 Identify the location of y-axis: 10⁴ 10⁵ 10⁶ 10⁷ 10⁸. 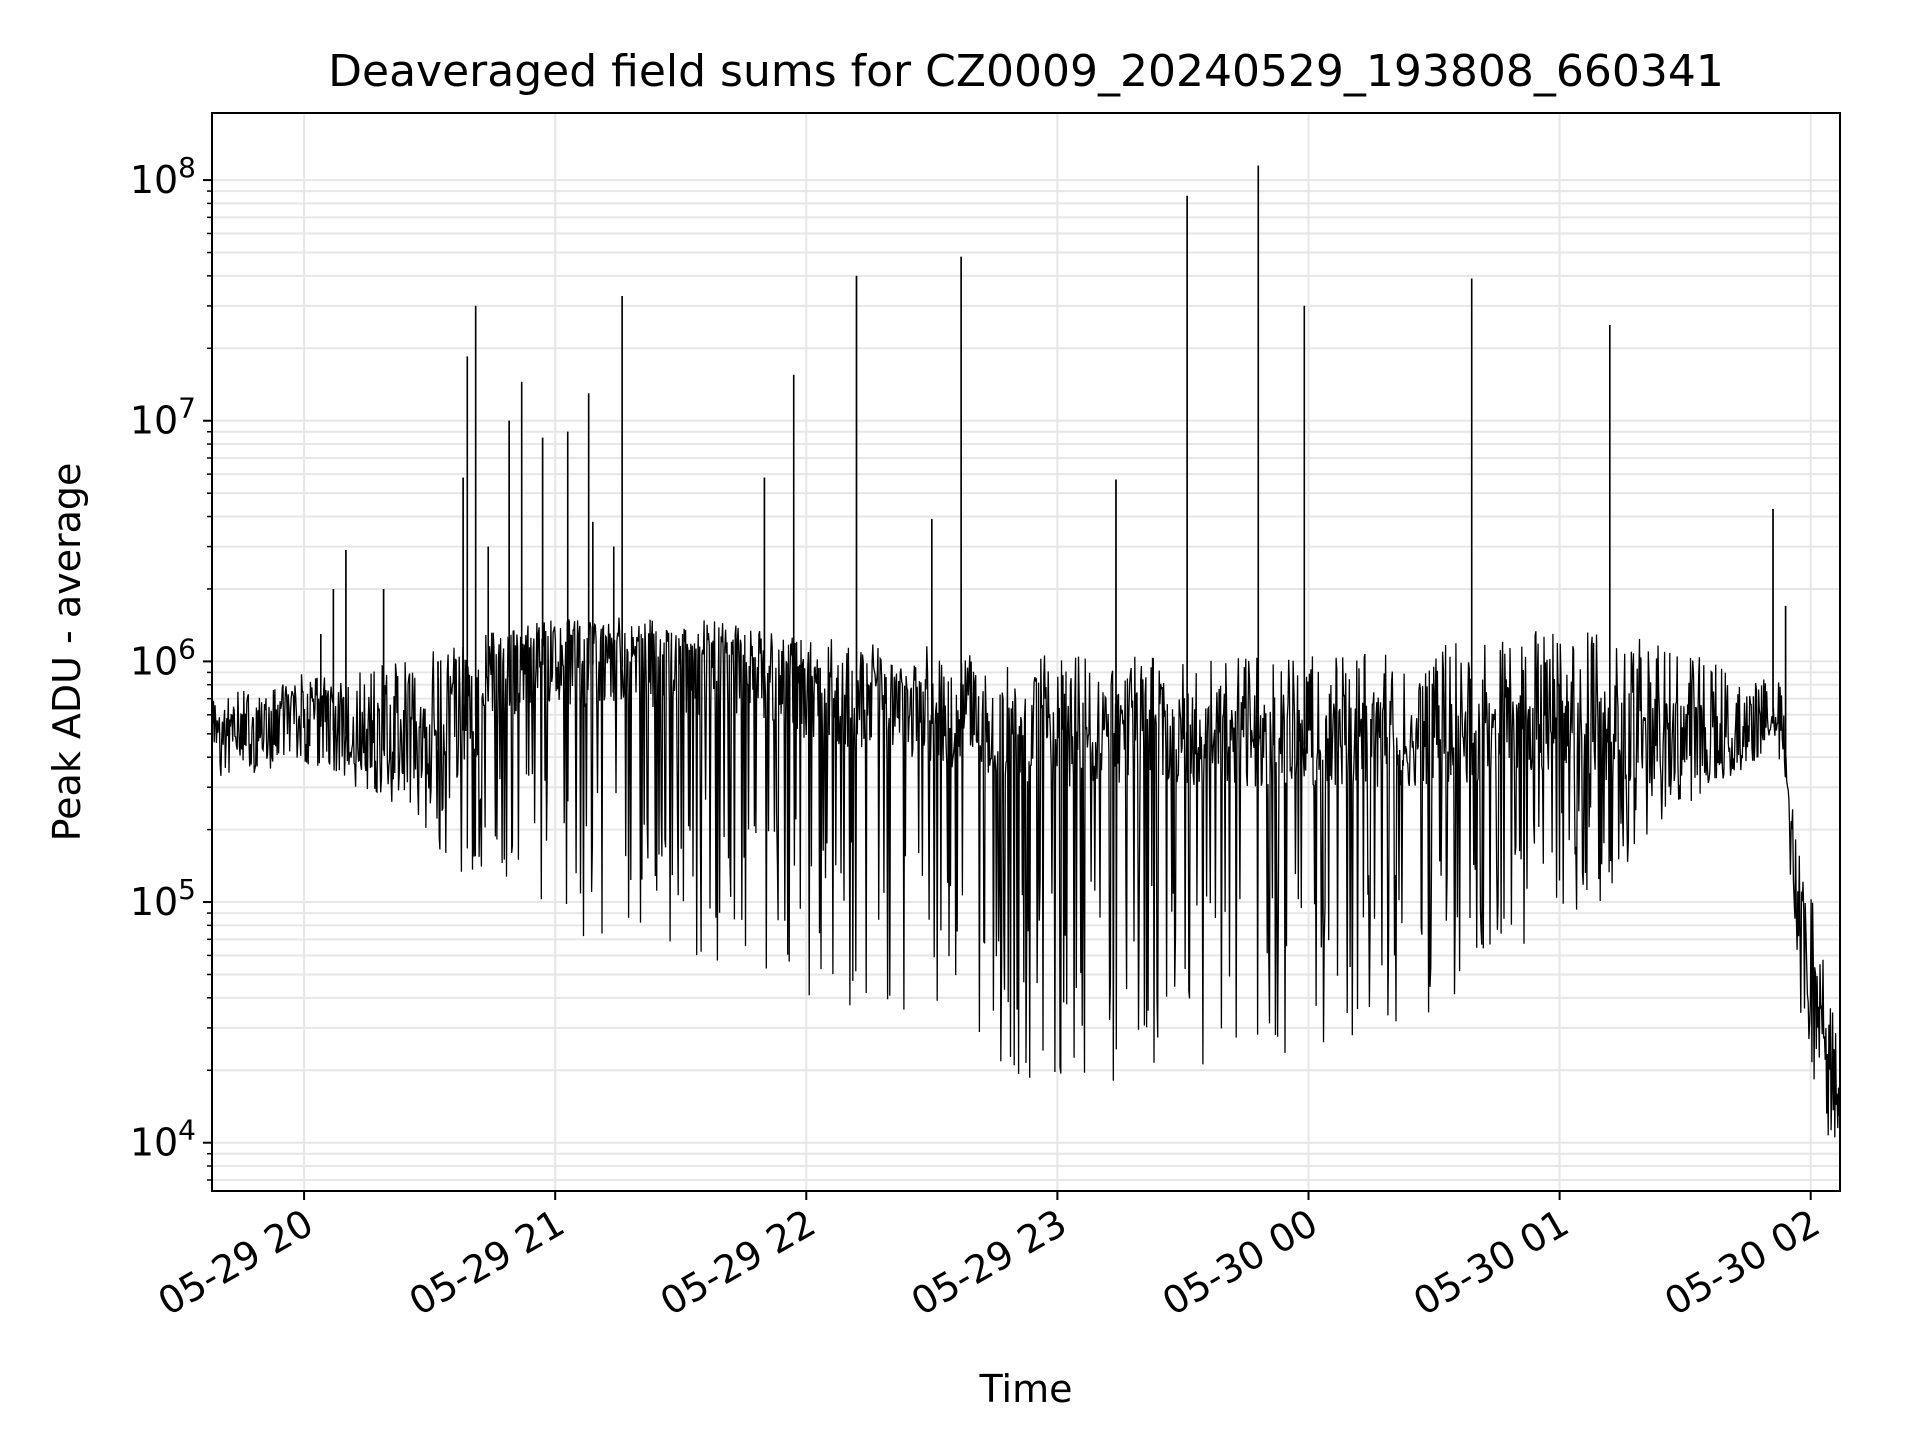
(171, 666).